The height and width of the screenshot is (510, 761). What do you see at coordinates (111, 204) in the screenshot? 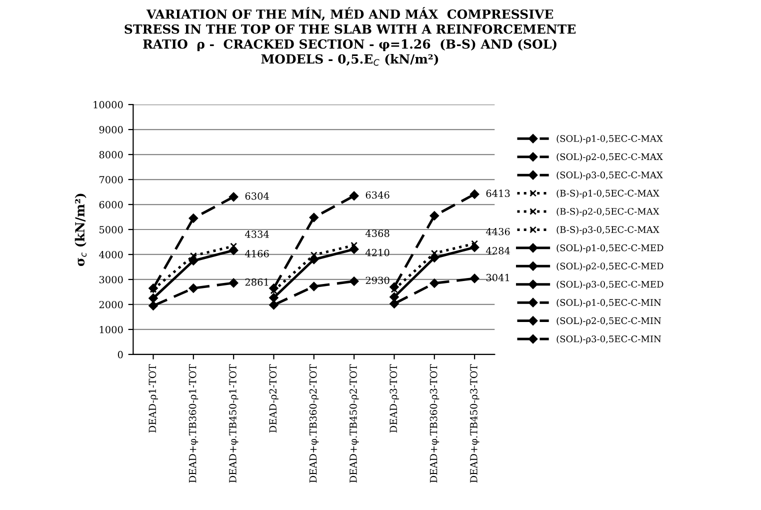
I see `y-tick-label: 6000` at bounding box center [111, 204].